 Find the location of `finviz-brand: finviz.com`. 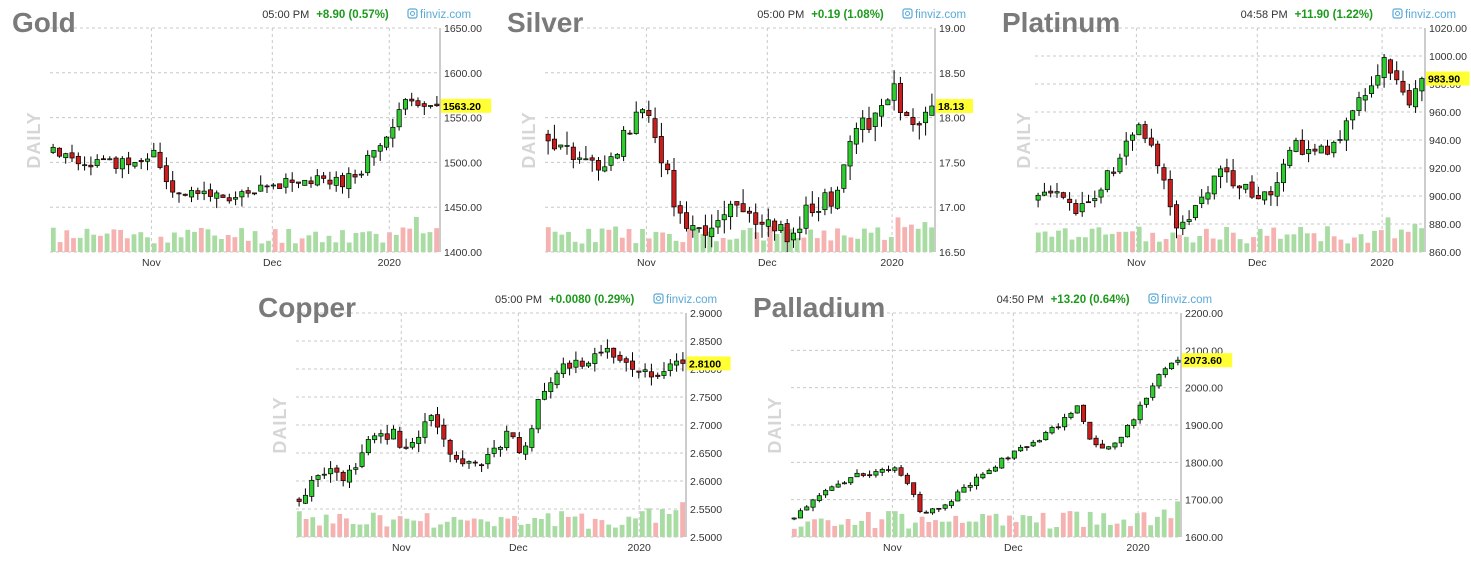

finviz-brand: finviz.com is located at coordinates (691, 300).